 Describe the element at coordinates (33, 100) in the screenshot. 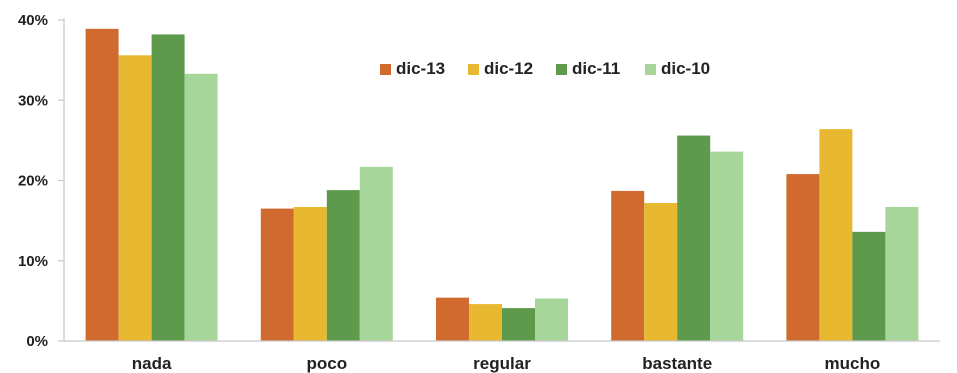

I see `y-tick-label: 30%` at that location.